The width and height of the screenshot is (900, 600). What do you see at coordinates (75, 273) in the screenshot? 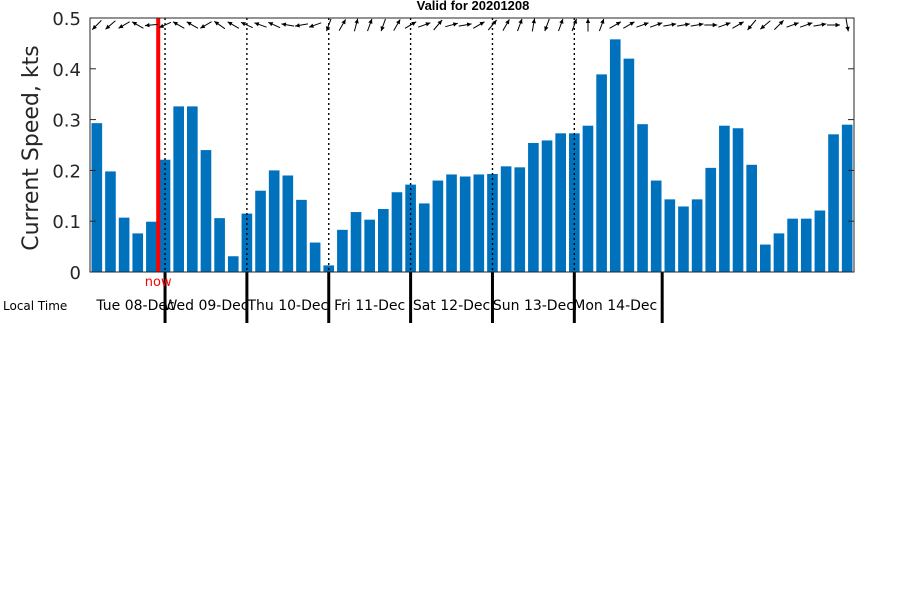
I see `y-tick-label: 0` at bounding box center [75, 273].